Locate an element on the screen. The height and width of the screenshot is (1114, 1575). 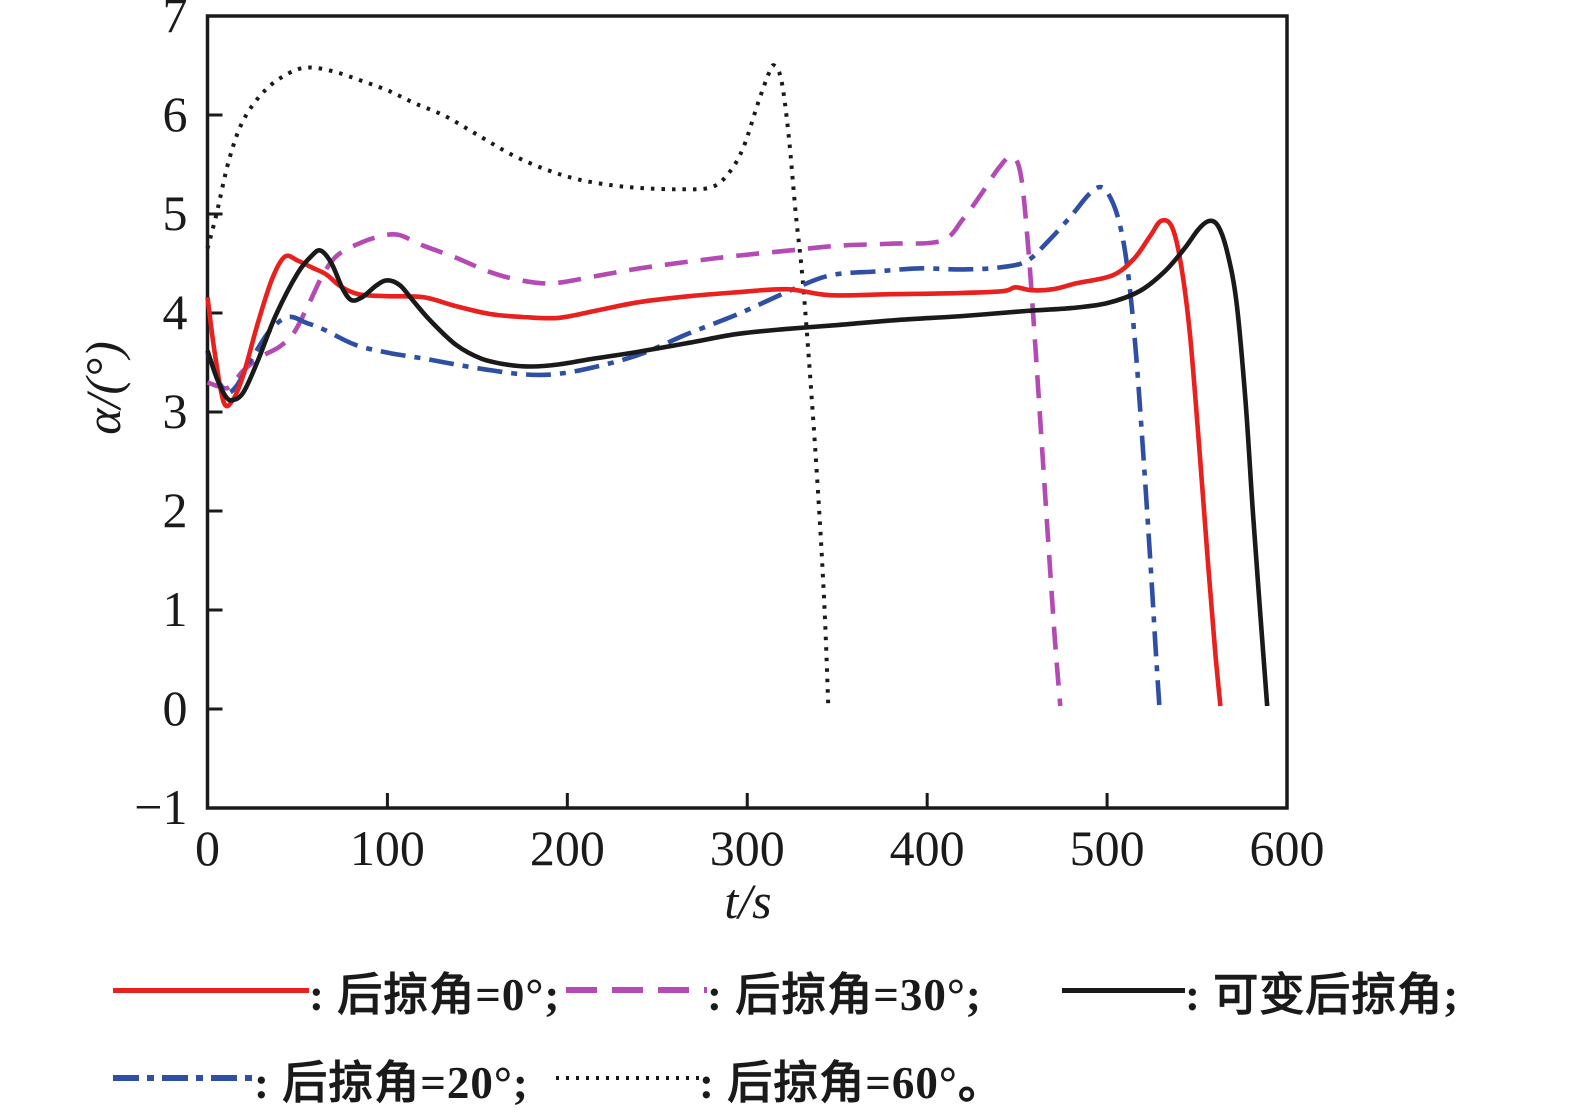
y-tick-label: 2 is located at coordinates (175, 510).